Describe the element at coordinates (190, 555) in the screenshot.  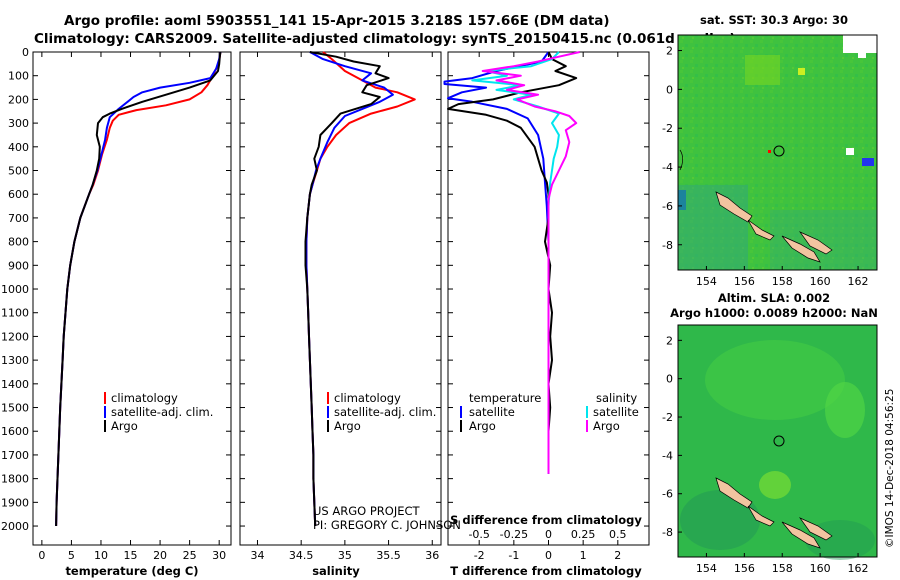
I see `x-tick-label: 25` at that location.